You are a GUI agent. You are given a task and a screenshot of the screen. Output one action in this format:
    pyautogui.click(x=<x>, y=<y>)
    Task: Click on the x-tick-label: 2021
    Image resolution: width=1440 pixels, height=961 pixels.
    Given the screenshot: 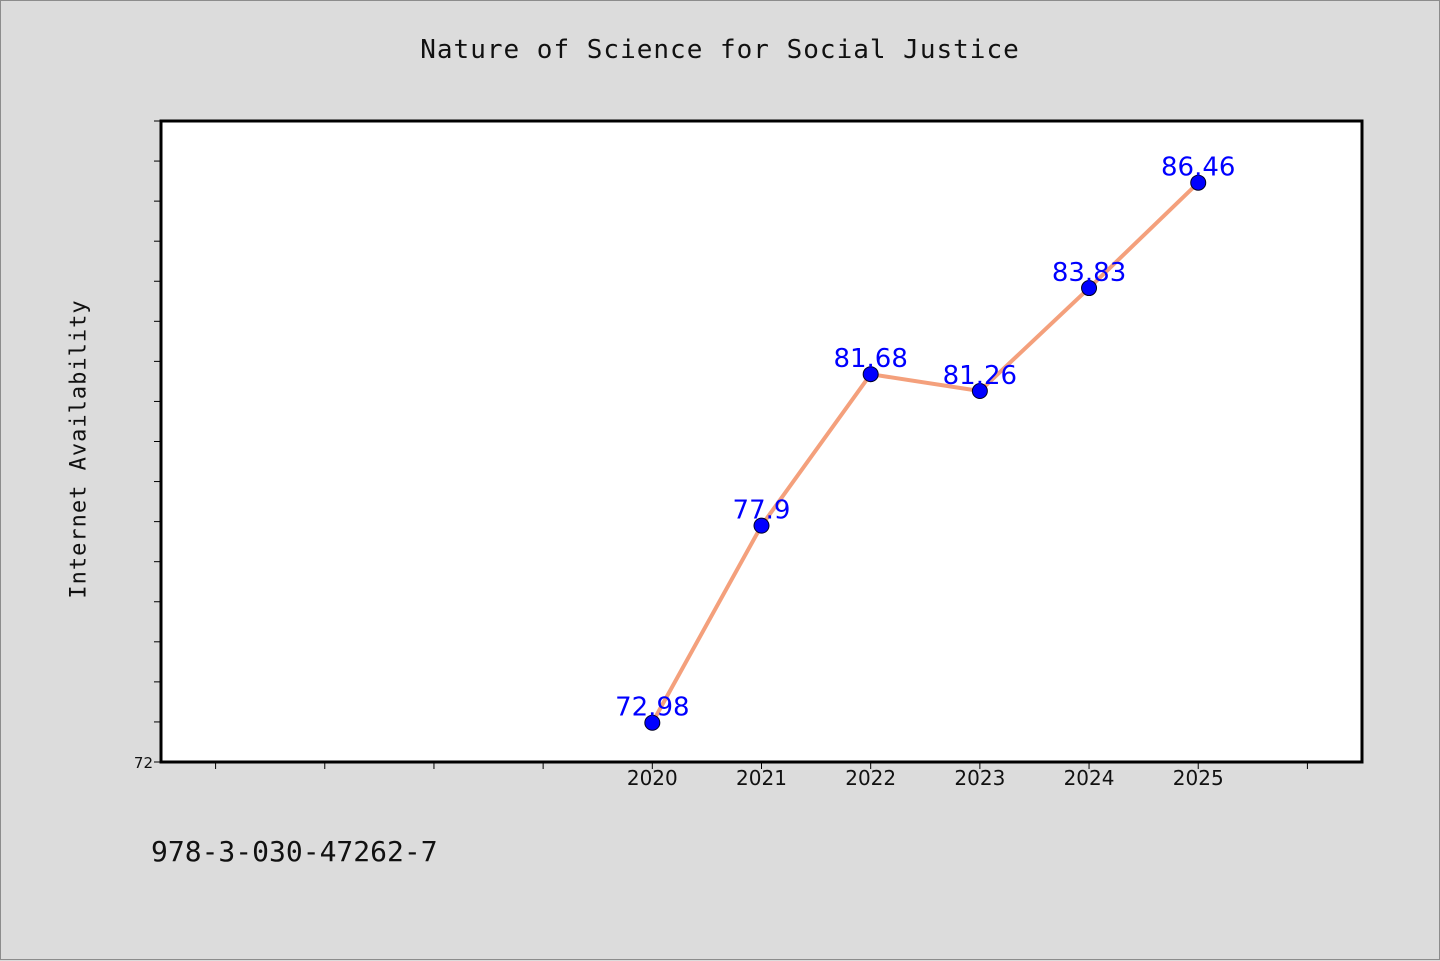 What is the action you would take?
    pyautogui.click(x=761, y=778)
    